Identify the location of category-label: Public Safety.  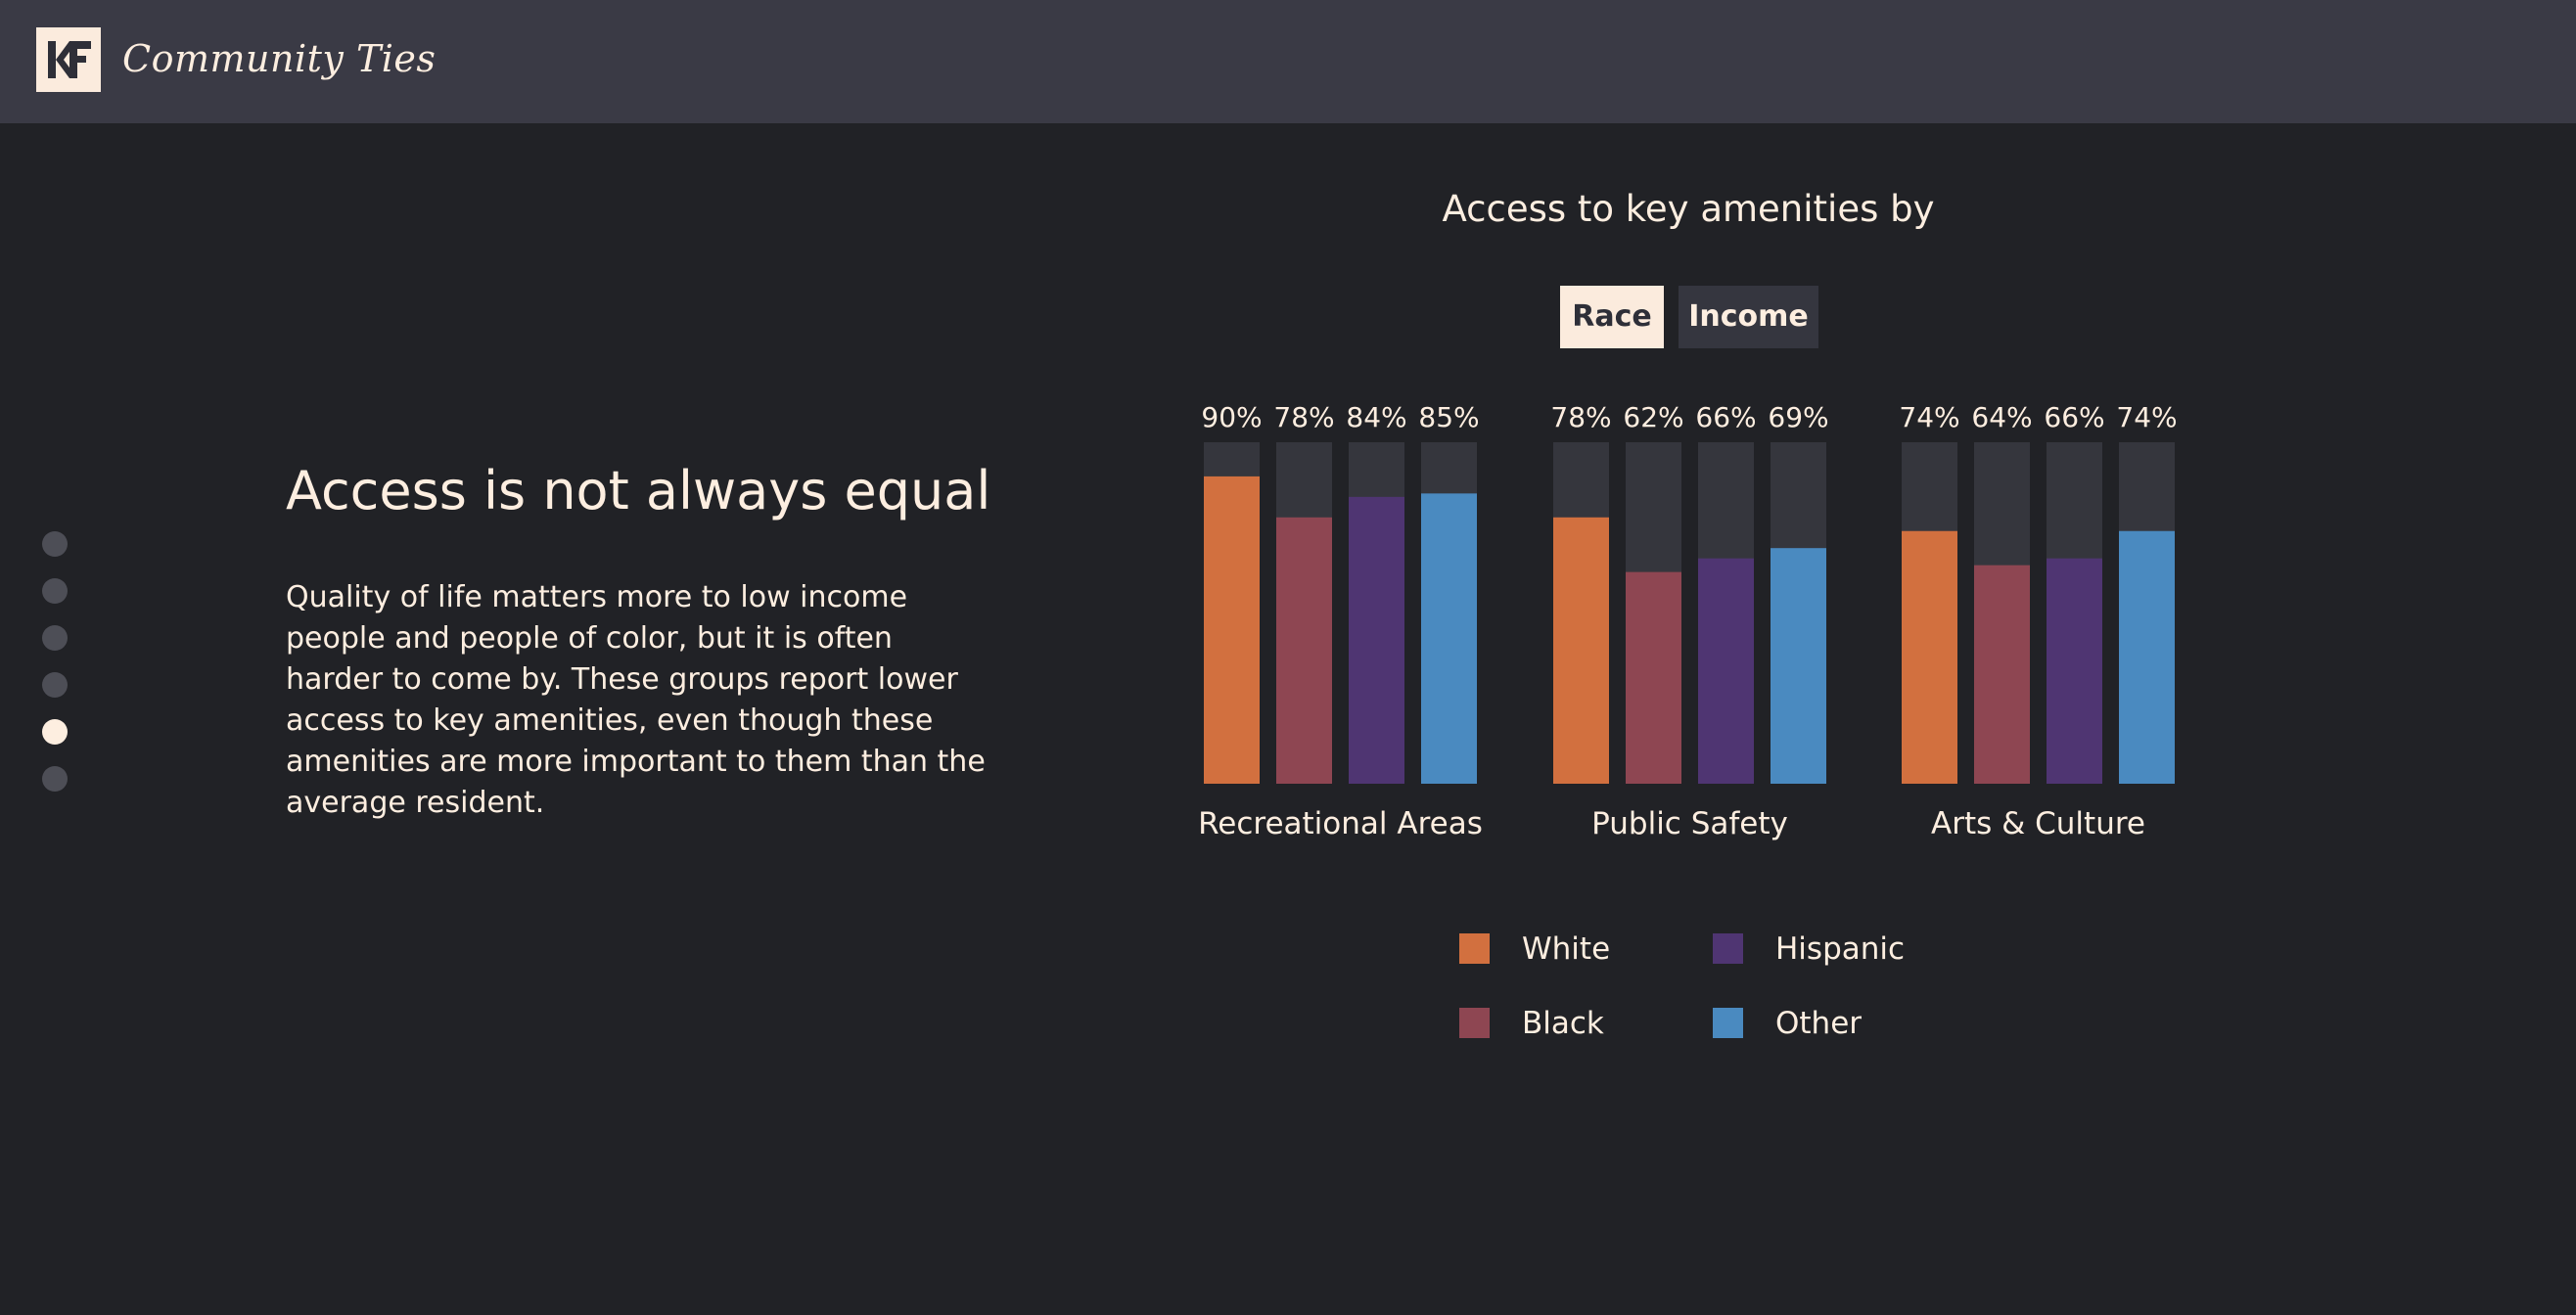
(1690, 823).